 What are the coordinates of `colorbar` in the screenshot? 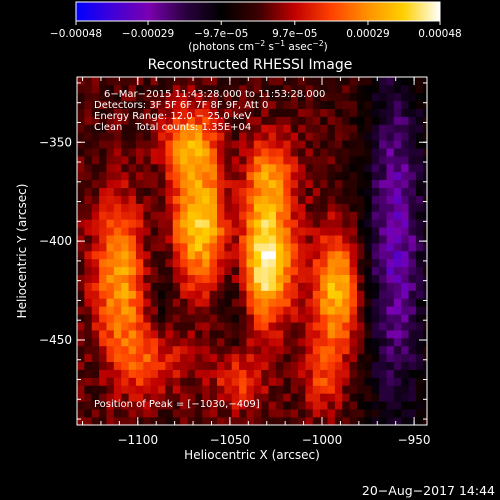 It's located at (258, 11).